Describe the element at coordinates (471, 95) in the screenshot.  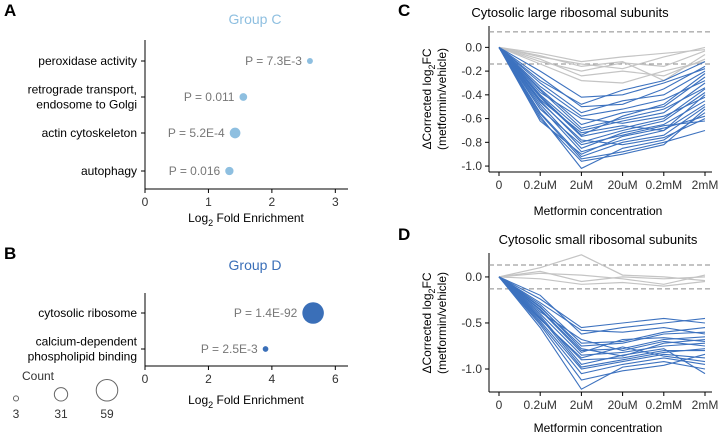
I see `y-tick-label: -0.4` at that location.